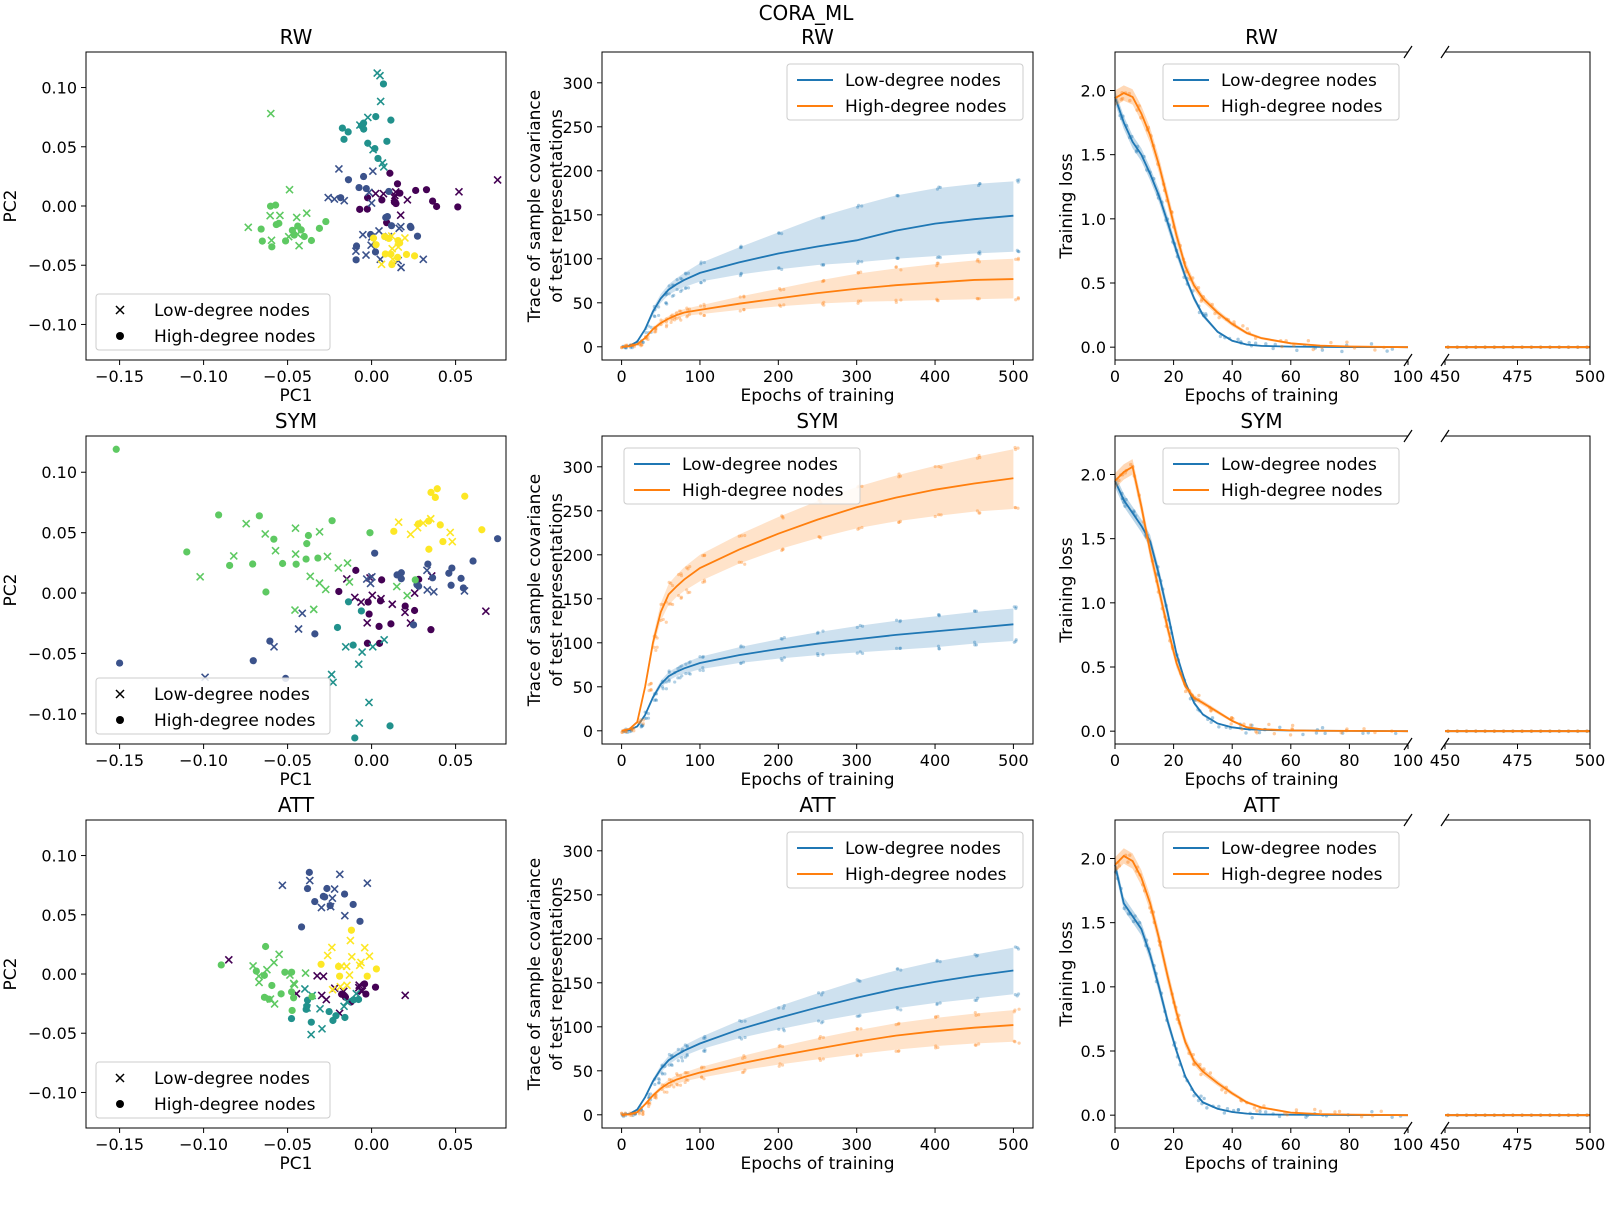  Describe the element at coordinates (373, 170) in the screenshot. I see `scatter-points` at that location.